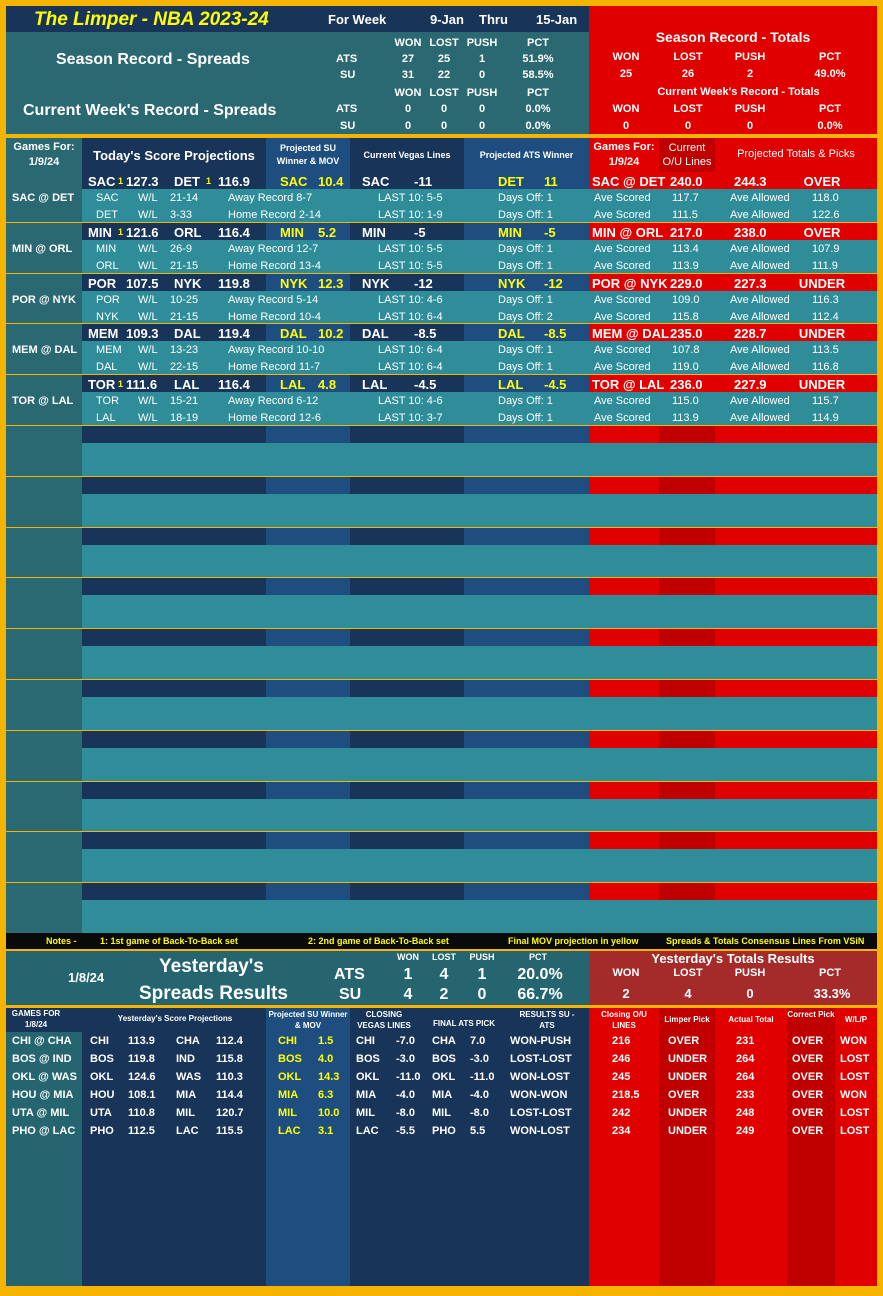 Image resolution: width=883 pixels, height=1296 pixels. What do you see at coordinates (42, 1059) in the screenshot?
I see `y-game-name: BOS @ IND` at bounding box center [42, 1059].